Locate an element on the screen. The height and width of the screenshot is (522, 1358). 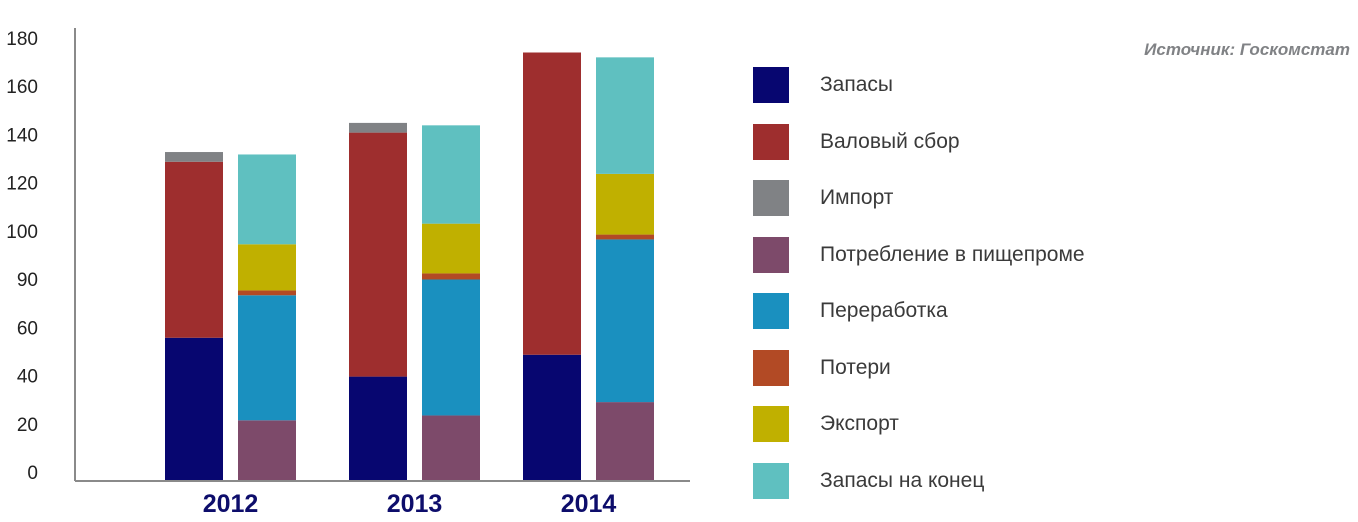
legend-label: Экспорт is located at coordinates (859, 424).